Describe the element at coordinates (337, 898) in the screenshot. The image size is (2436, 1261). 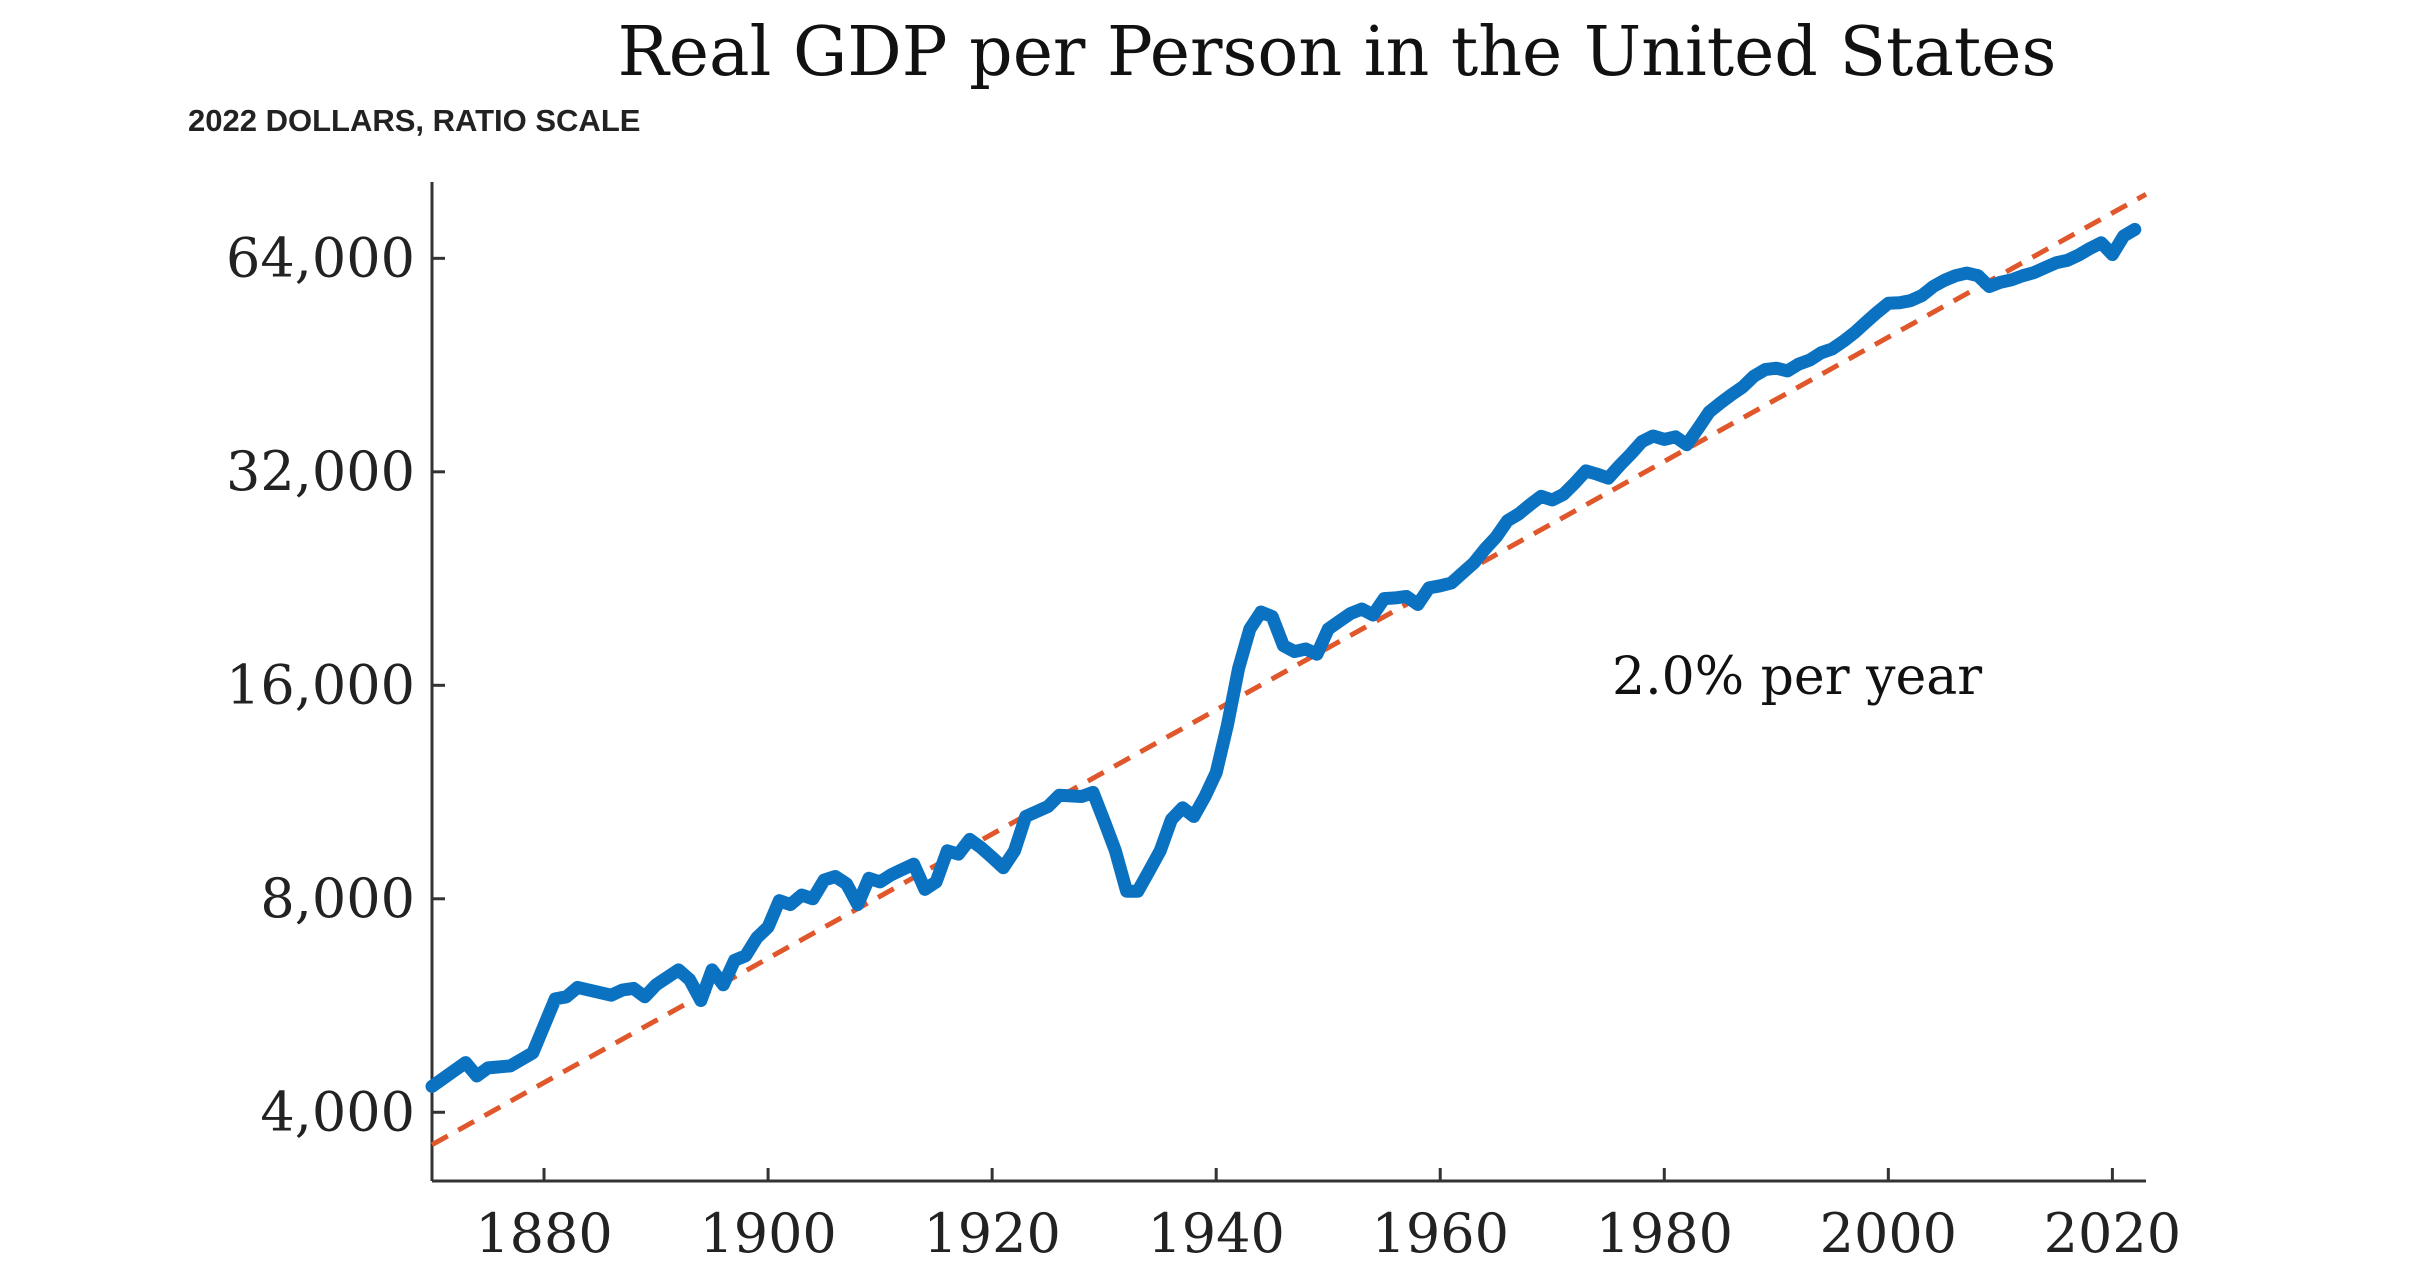
I see `y-tick-label: 8,000` at that location.